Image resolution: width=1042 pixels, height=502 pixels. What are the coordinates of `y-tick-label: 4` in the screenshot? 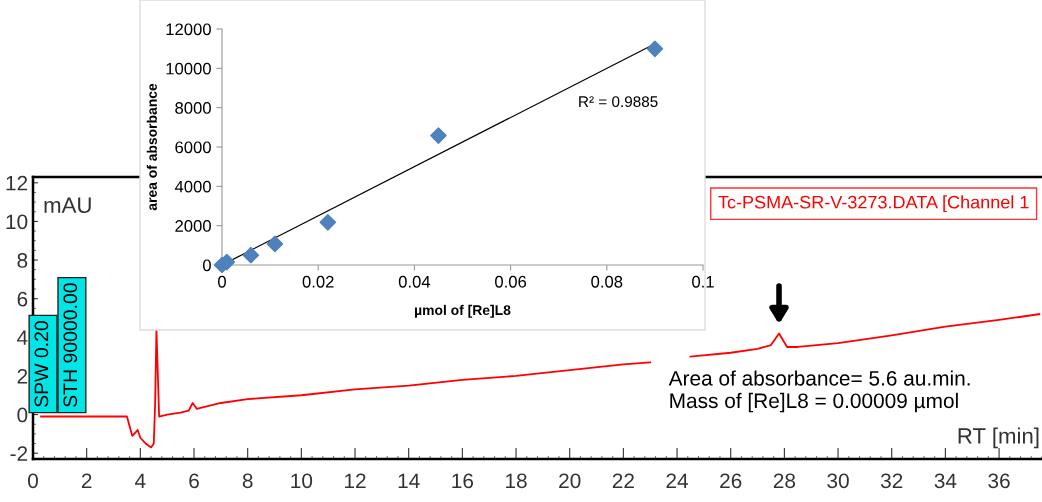 It's located at (22, 337).